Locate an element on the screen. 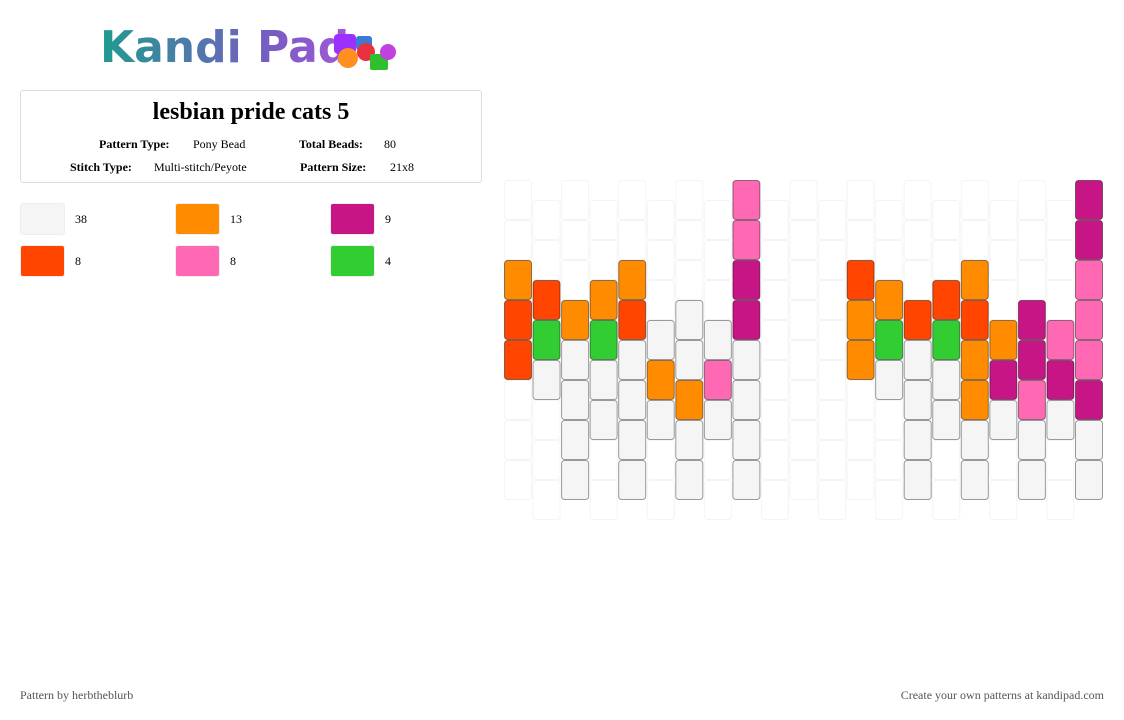 The width and height of the screenshot is (1124, 720). label: Pattern Type: is located at coordinates (134, 144).